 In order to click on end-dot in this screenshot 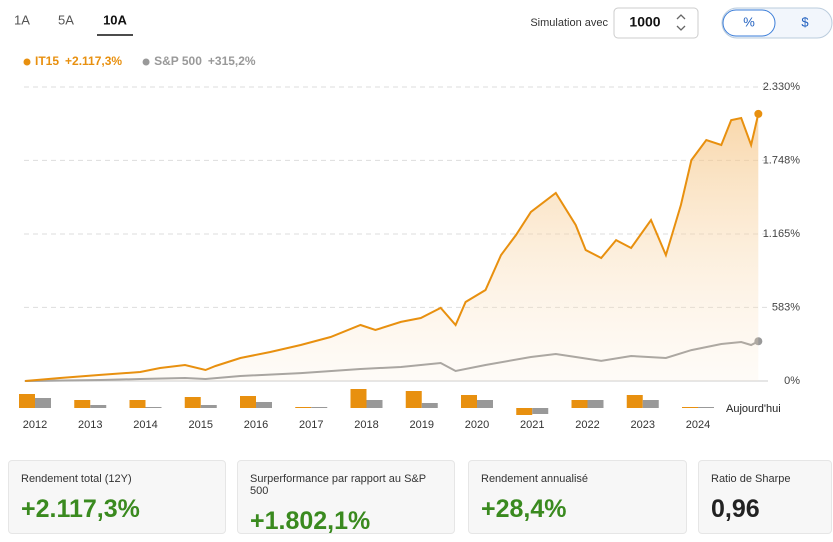, I will do `click(758, 113)`.